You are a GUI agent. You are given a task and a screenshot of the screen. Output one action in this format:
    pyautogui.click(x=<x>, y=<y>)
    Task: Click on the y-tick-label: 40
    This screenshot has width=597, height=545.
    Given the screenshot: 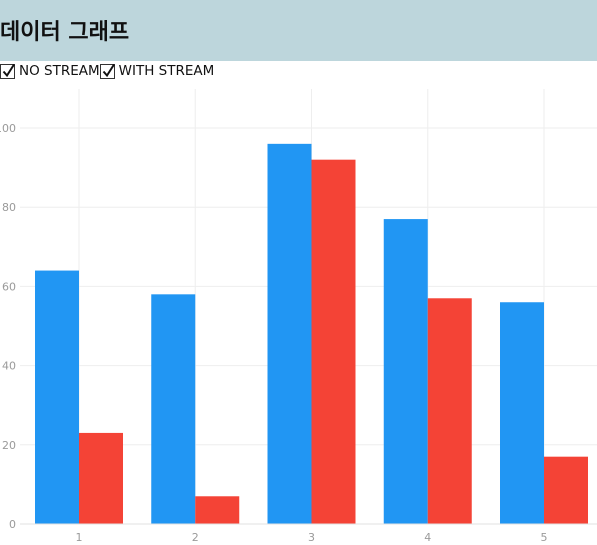 What is the action you would take?
    pyautogui.click(x=9, y=366)
    